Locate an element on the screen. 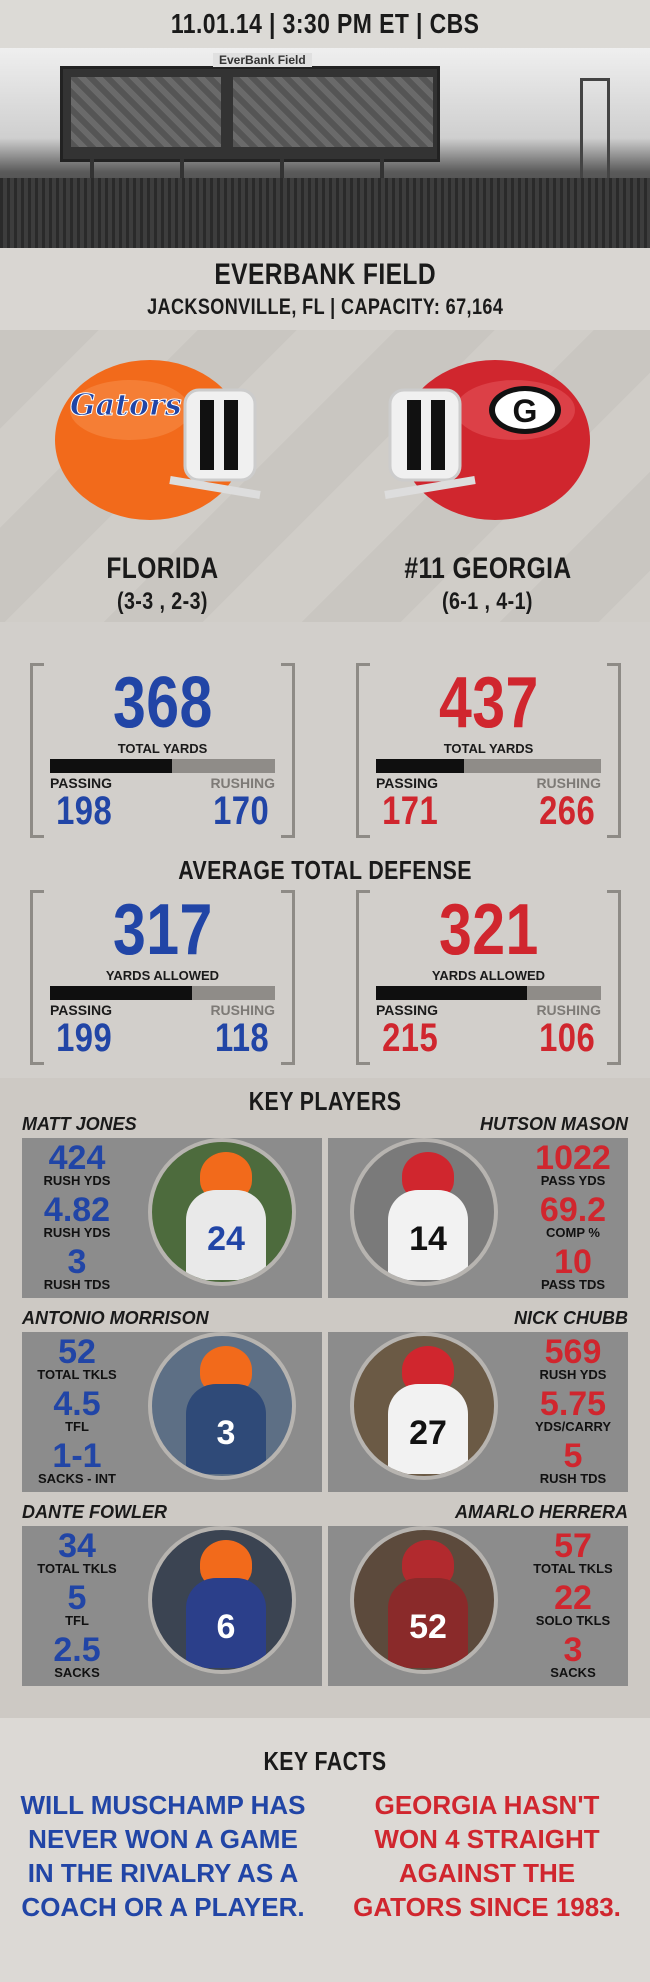 Image resolution: width=650 pixels, height=1982 pixels. player-stat-value: 57 is located at coordinates (573, 1546).